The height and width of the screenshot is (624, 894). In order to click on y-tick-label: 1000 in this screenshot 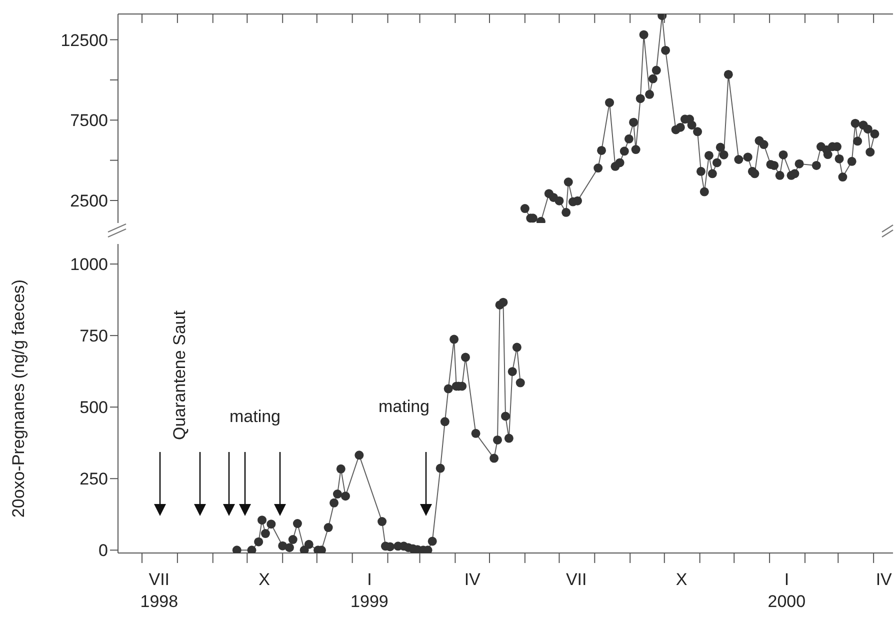, I will do `click(89, 264)`.